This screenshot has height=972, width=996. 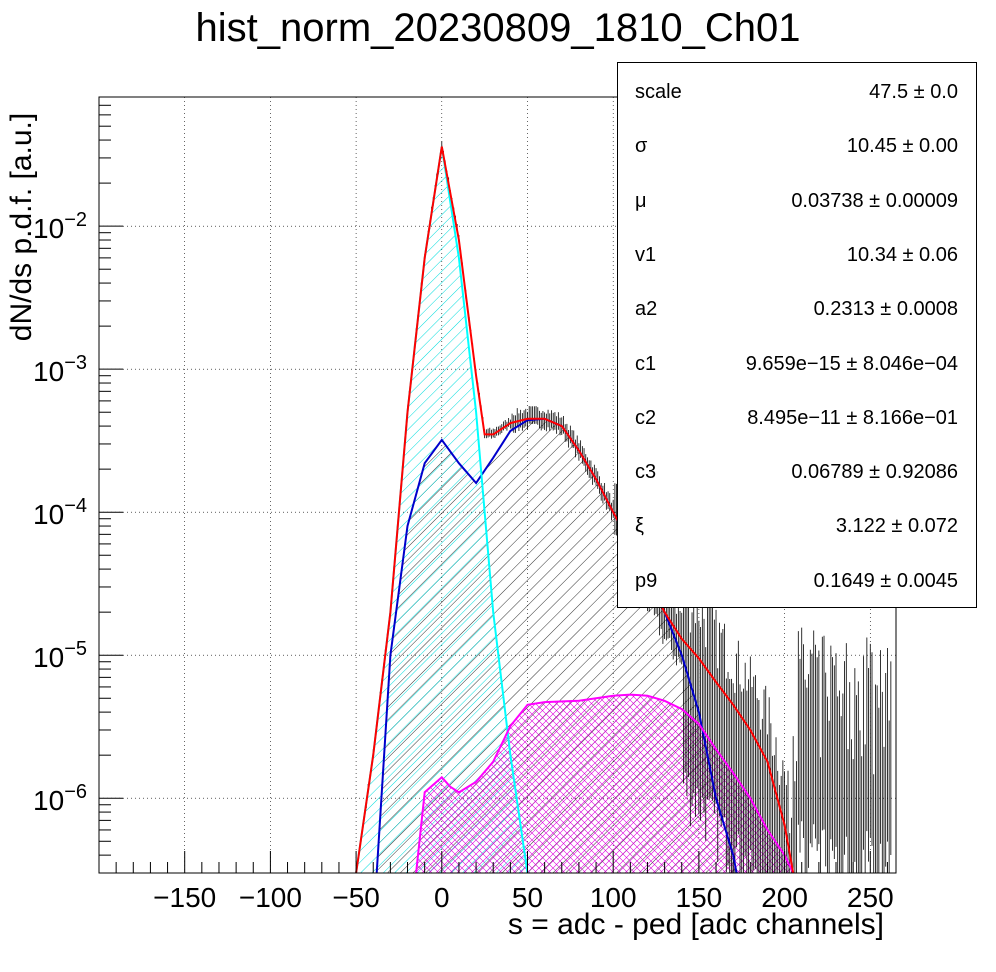 I want to click on stat-name: p9, so click(x=646, y=580).